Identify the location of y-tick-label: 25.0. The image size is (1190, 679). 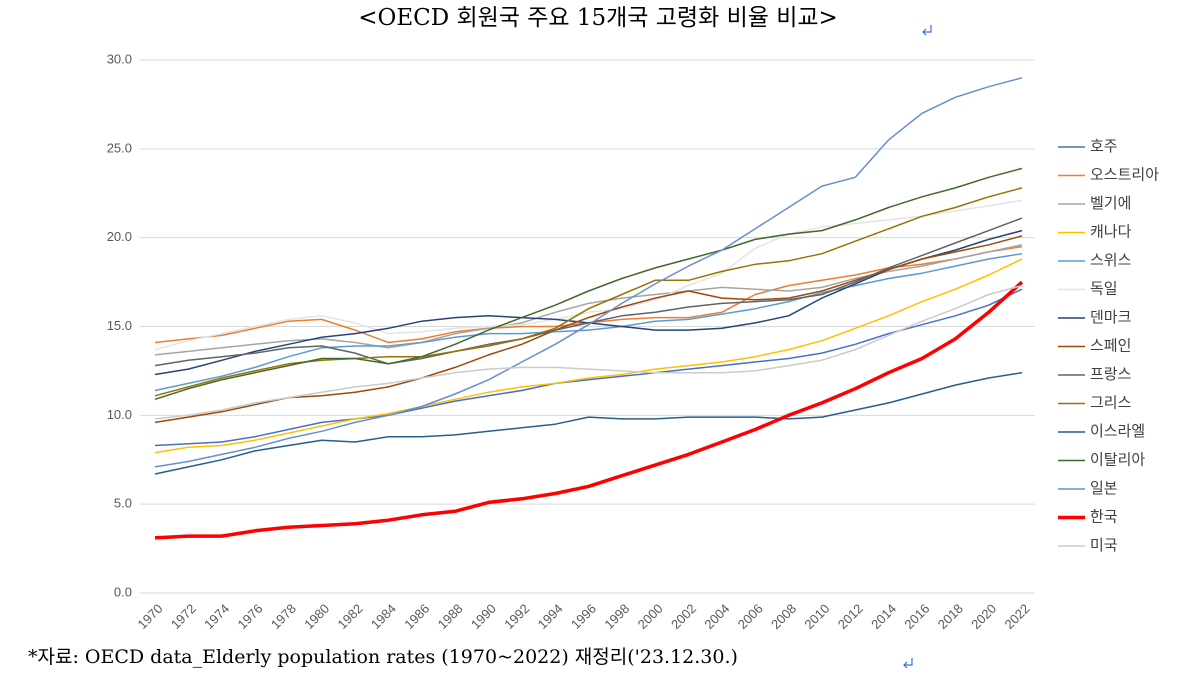
(119, 147).